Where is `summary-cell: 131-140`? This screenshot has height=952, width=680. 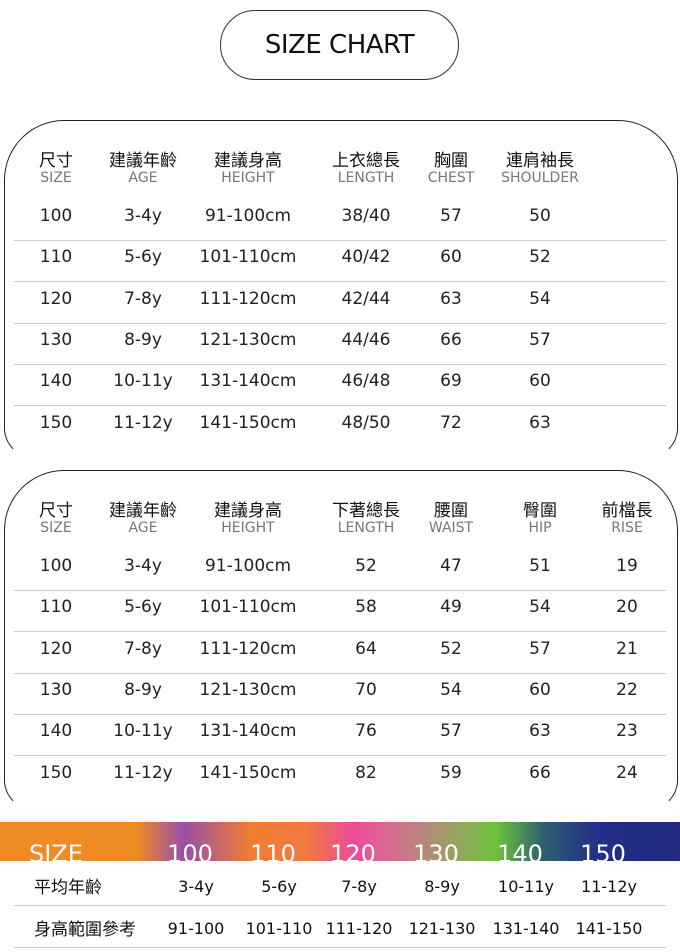 summary-cell: 131-140 is located at coordinates (526, 928).